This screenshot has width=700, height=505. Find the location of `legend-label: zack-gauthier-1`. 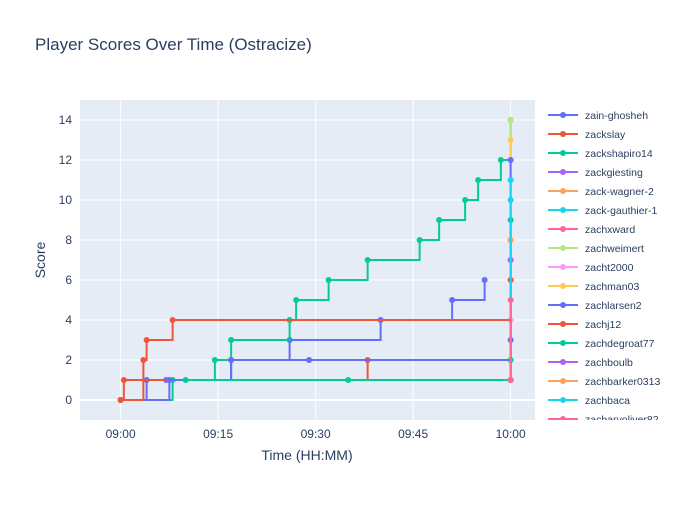

legend-label: zack-gauthier-1 is located at coordinates (621, 211).